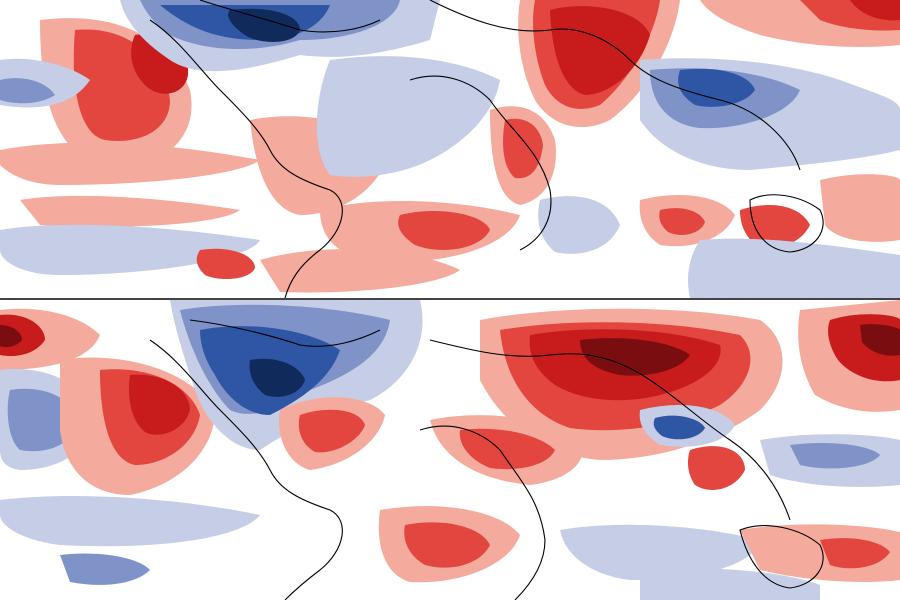  Describe the element at coordinates (450, 299) in the screenshot. I see `panel-divider` at that location.